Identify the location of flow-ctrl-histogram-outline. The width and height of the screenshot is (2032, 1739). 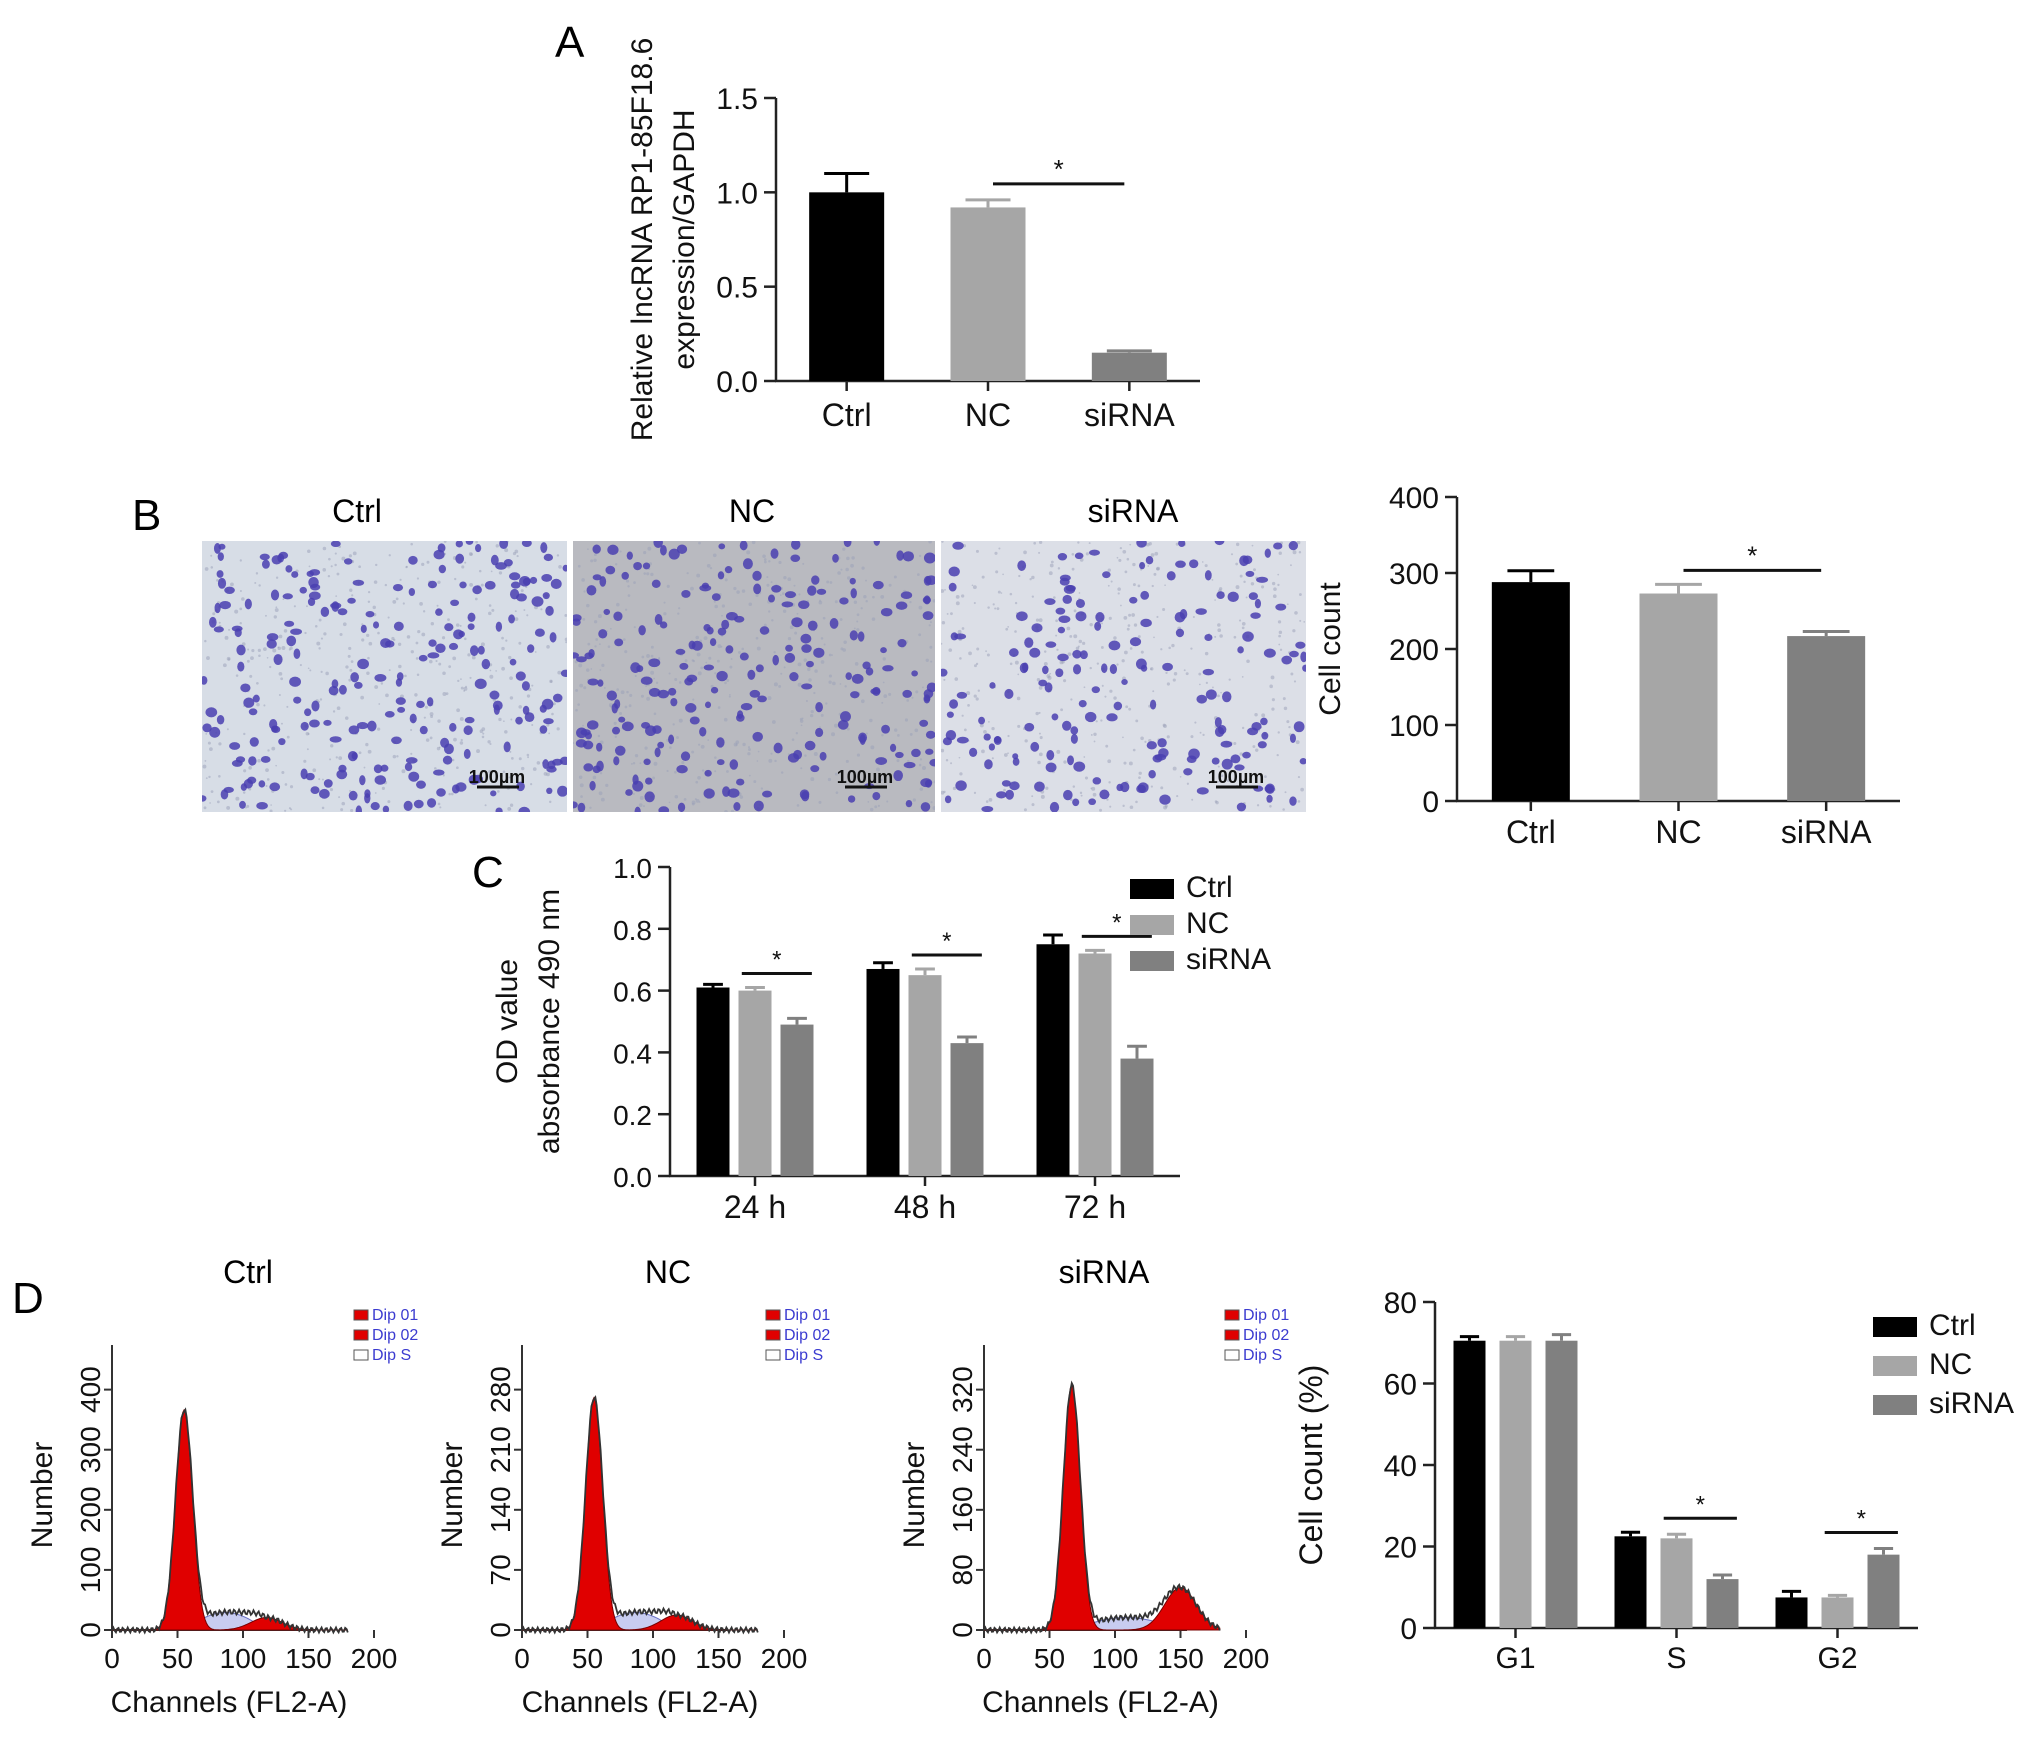
(230, 1521).